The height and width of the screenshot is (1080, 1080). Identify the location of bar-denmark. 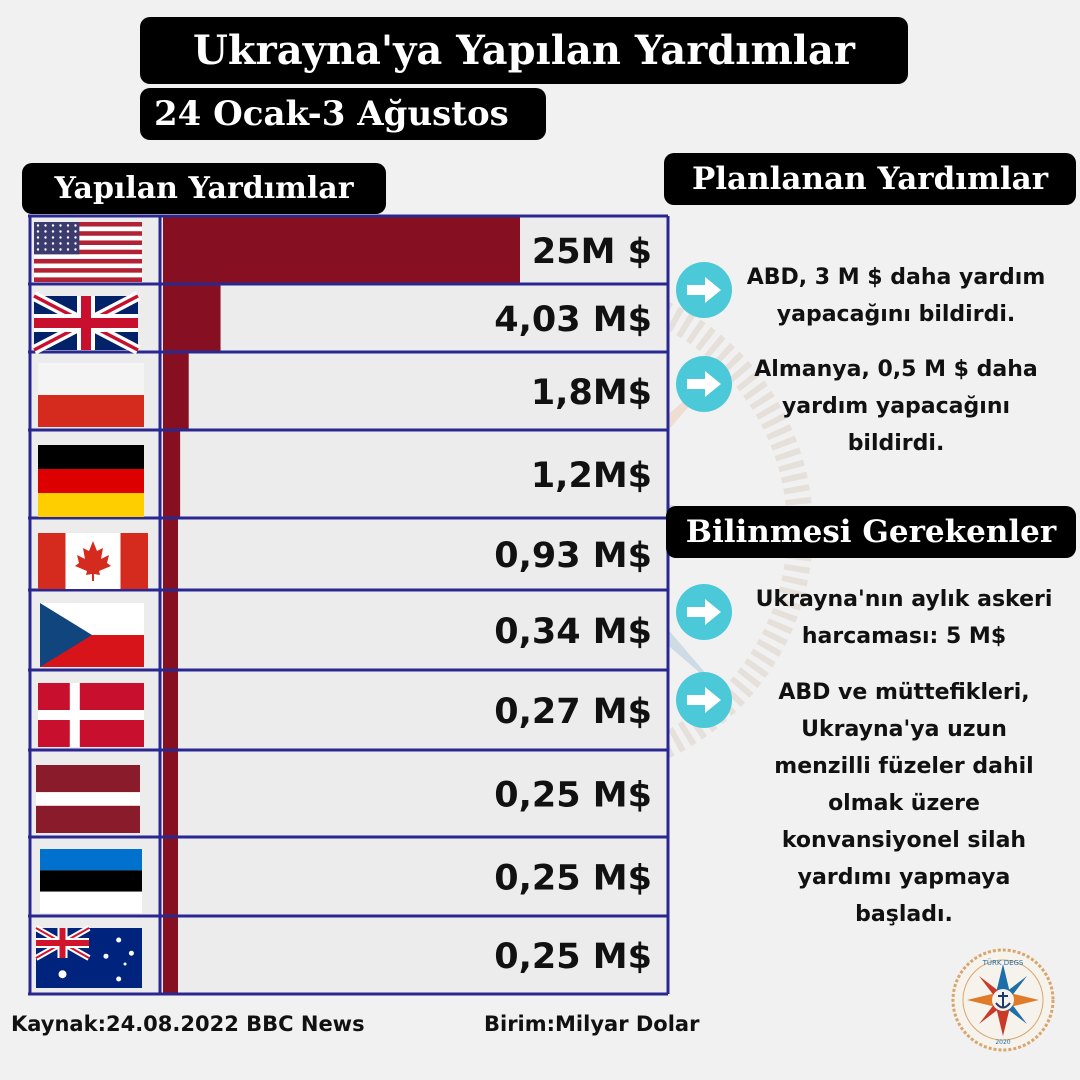
(170, 710).